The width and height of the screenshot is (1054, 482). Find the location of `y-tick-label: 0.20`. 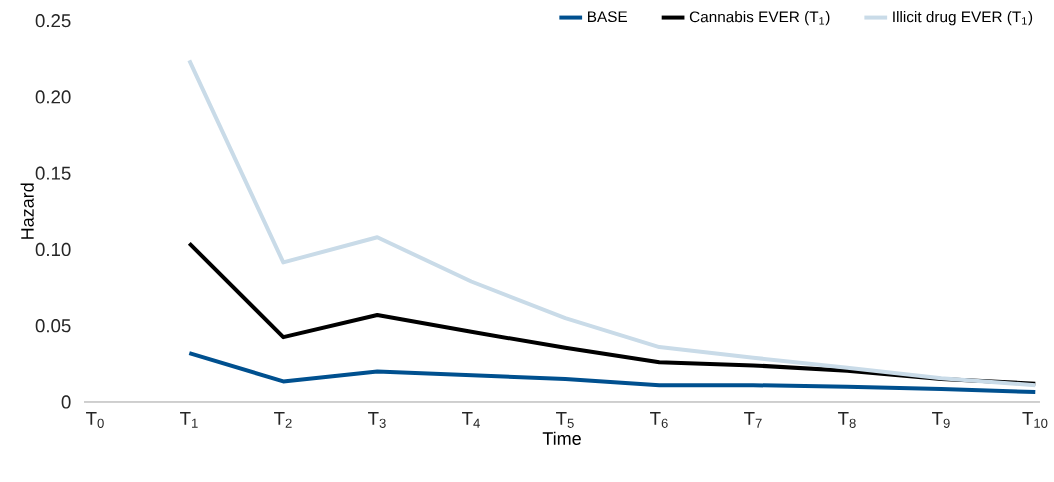

y-tick-label: 0.20 is located at coordinates (53, 97).